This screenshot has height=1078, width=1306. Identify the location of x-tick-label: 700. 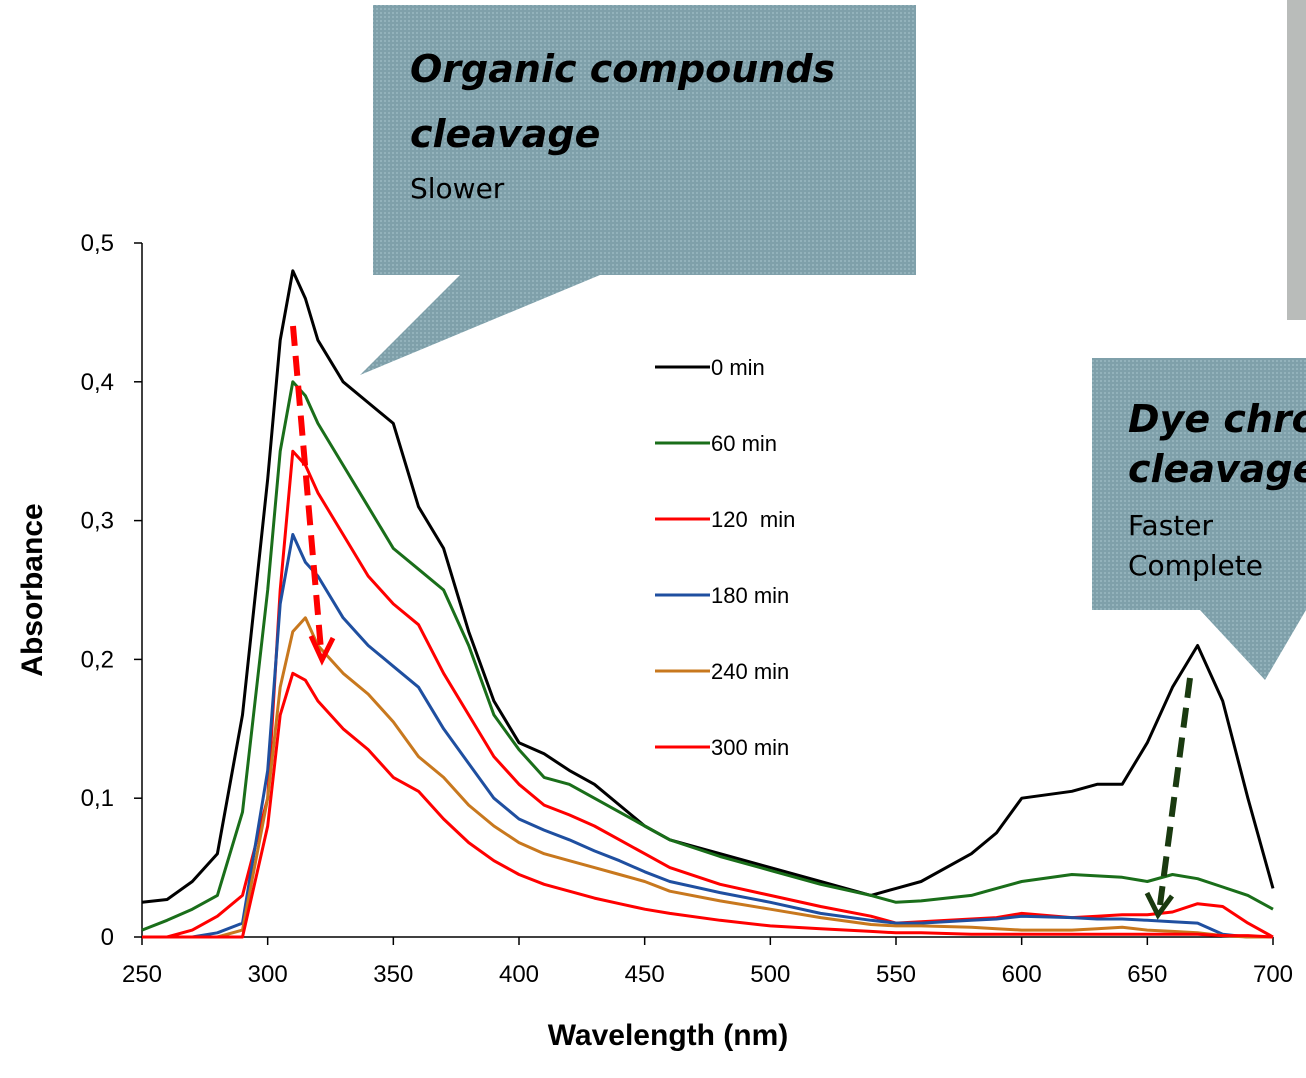
(1273, 974).